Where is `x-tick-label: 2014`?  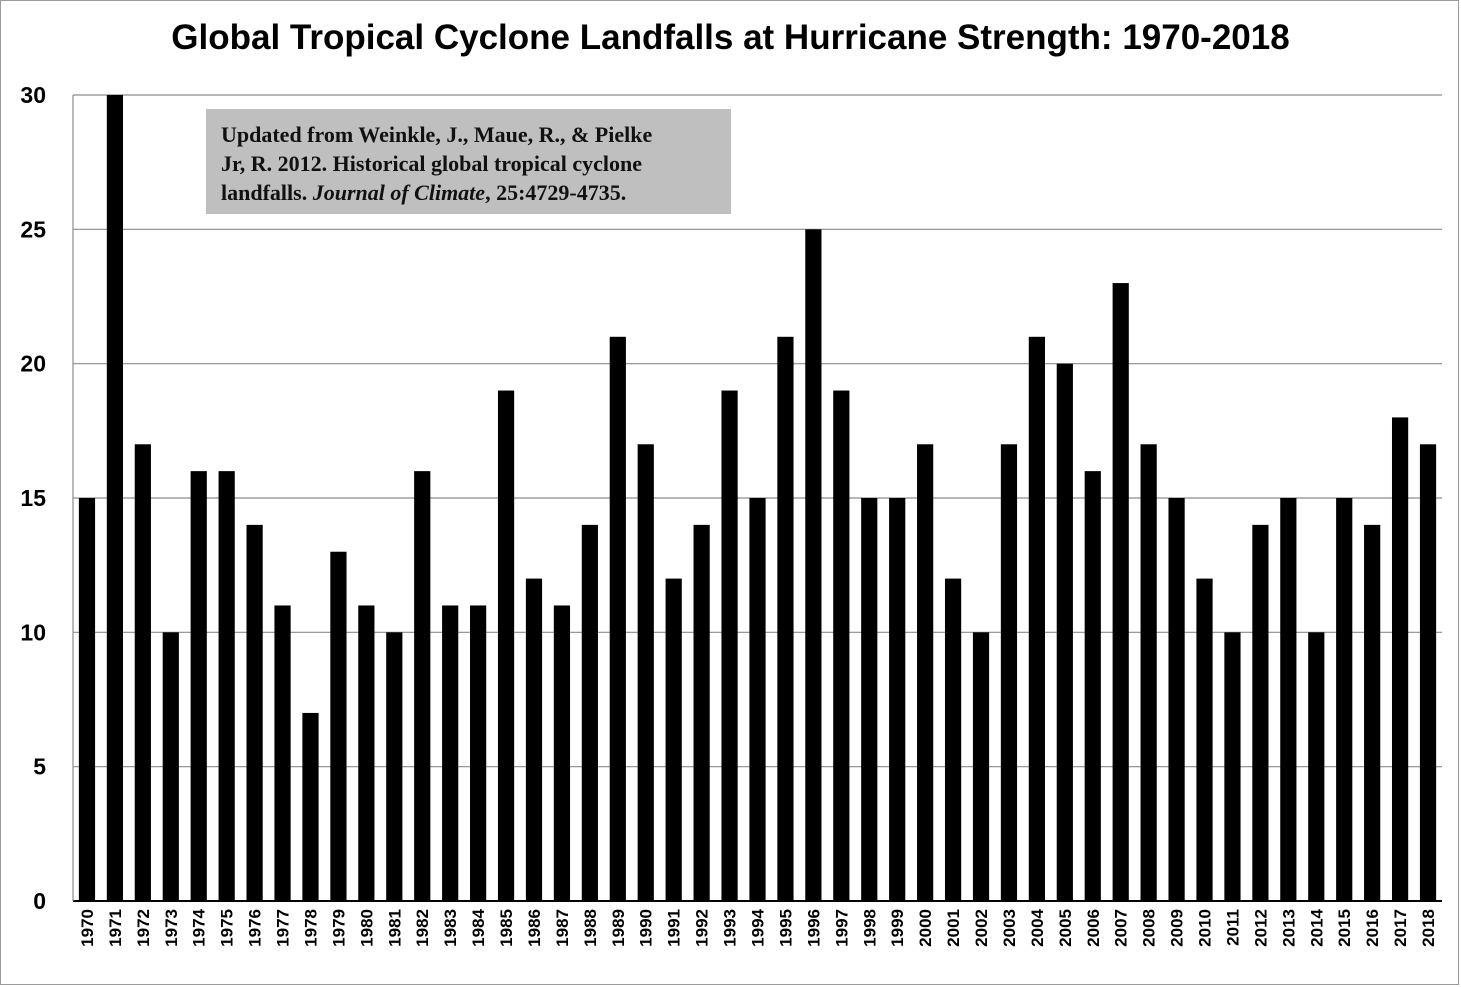 x-tick-label: 2014 is located at coordinates (1316, 927).